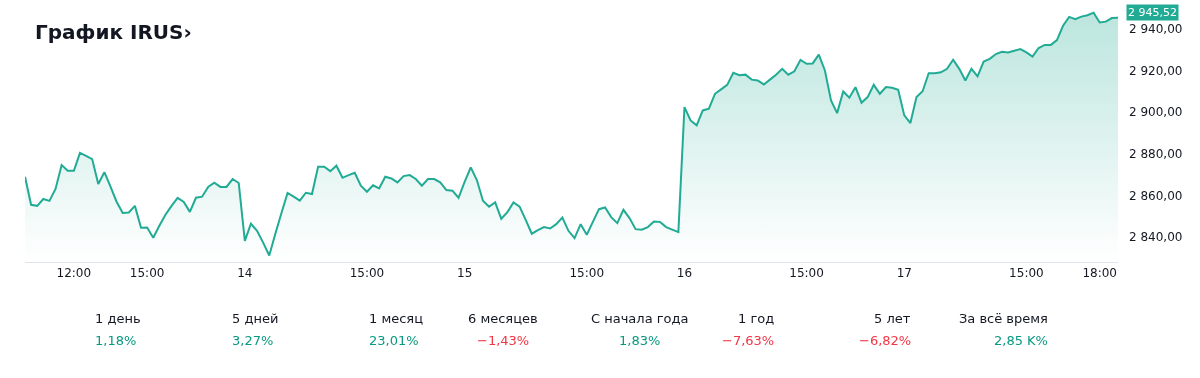 This screenshot has height=378, width=1200. I want to click on y-tick-label: 2 920,00, so click(1156, 70).